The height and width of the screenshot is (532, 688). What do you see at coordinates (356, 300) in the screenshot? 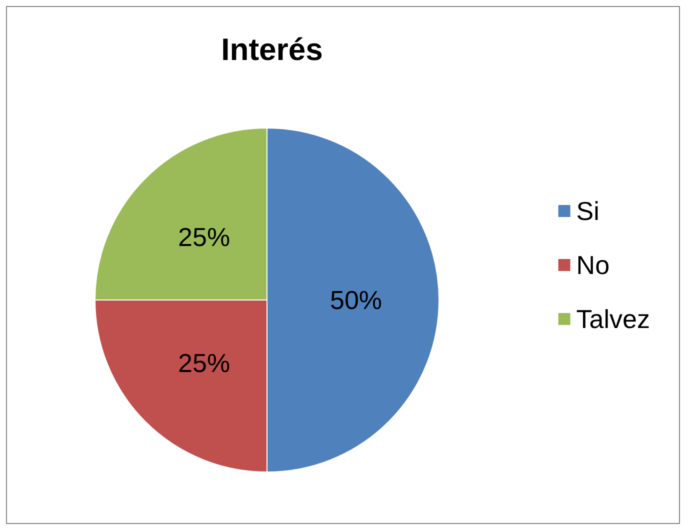
I see `data-label: 50%` at bounding box center [356, 300].